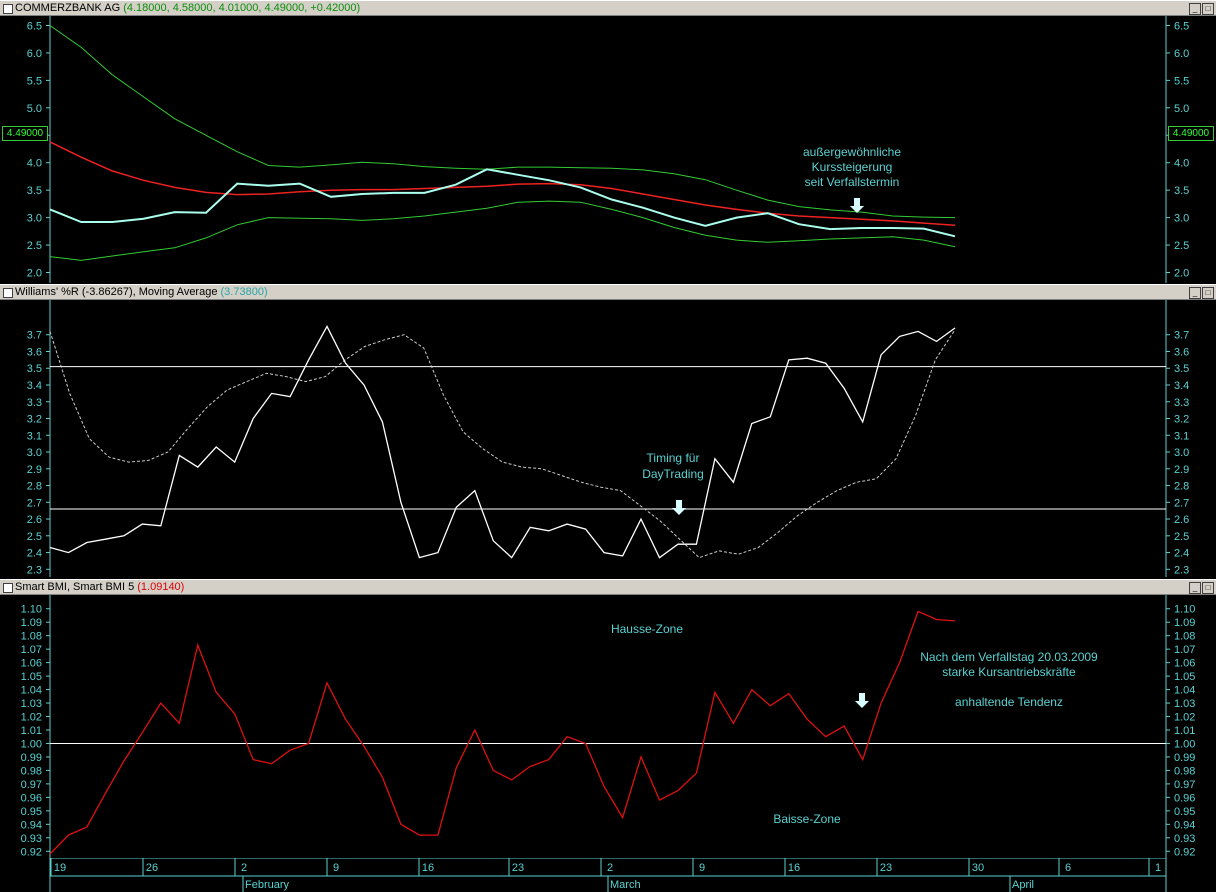 The height and width of the screenshot is (892, 1216). I want to click on price-y-tick-label-left: 5.5, so click(34, 81).